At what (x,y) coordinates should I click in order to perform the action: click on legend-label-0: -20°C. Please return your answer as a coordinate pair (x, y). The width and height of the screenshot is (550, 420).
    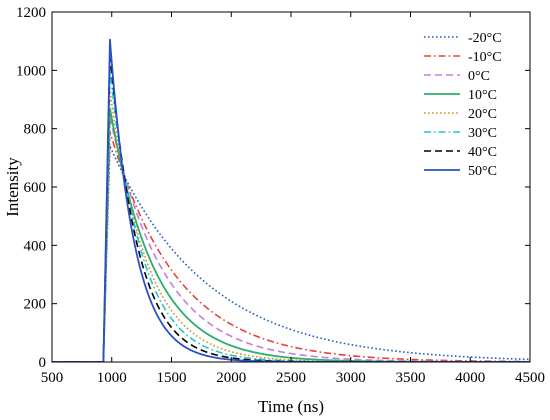
    Looking at the image, I should click on (485, 38).